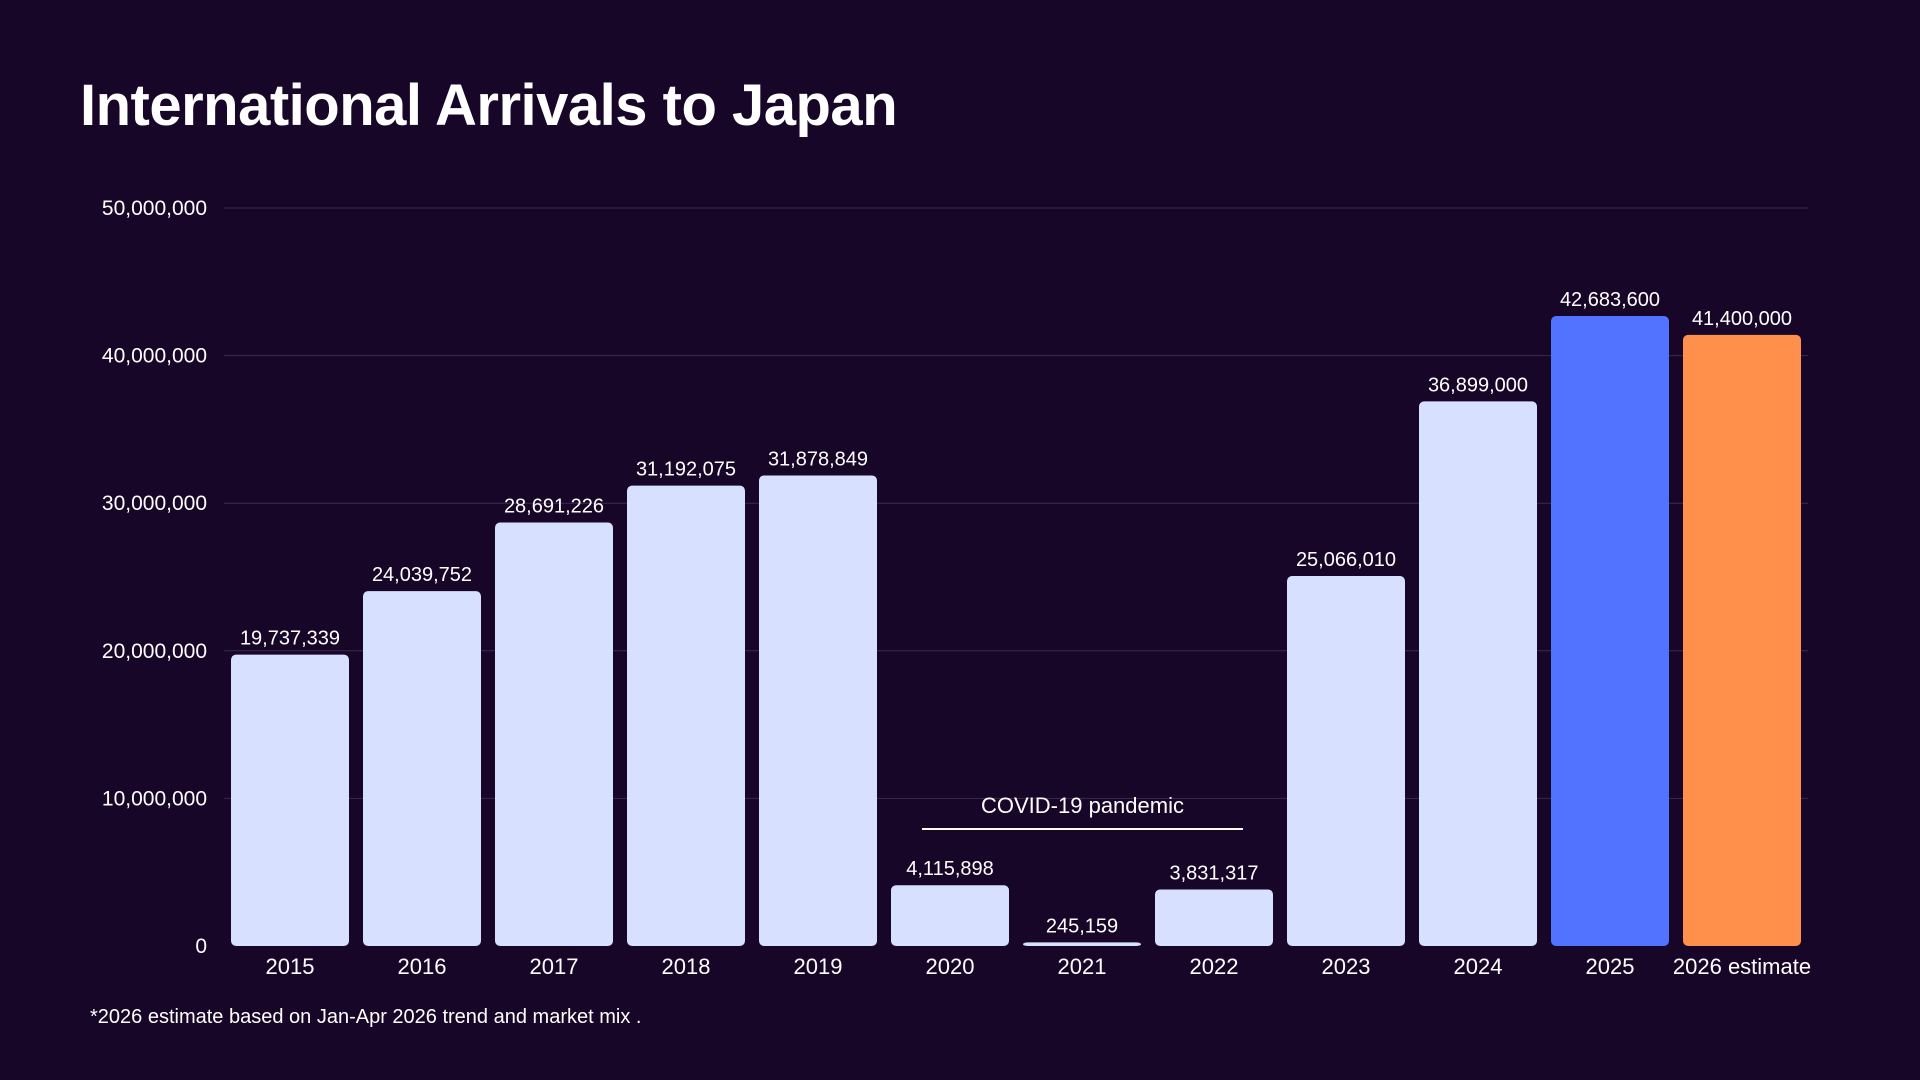 This screenshot has height=1080, width=1920. I want to click on bar-2024, so click(1478, 674).